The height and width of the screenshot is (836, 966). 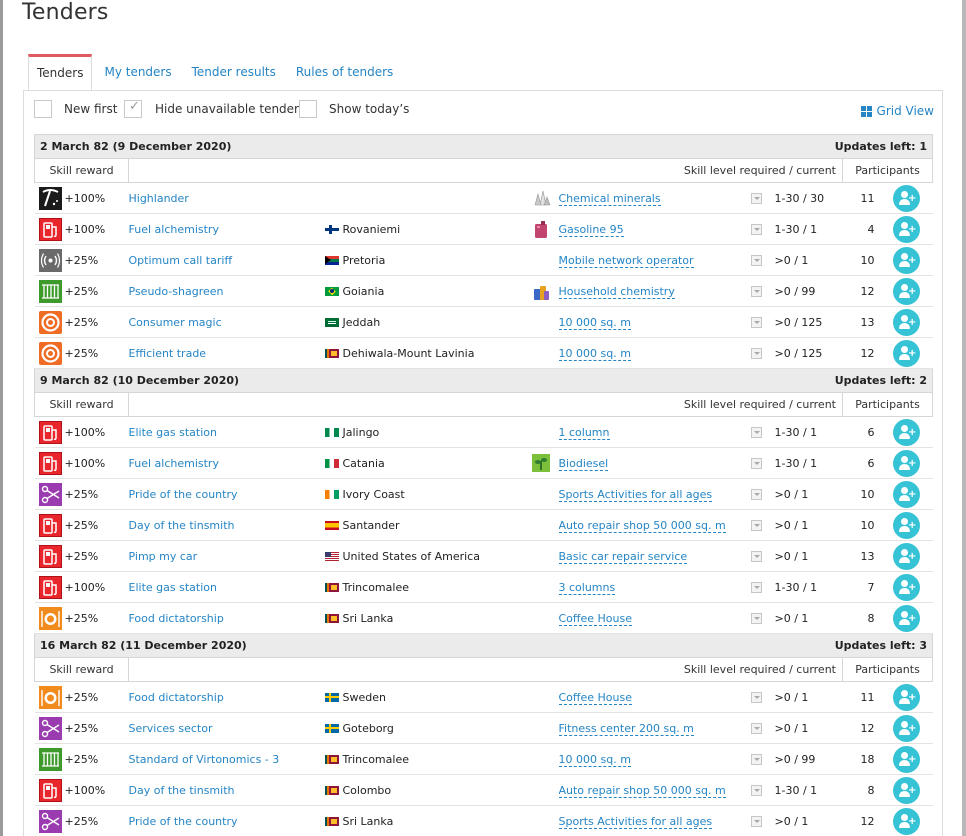 I want to click on product-link: Chemical minerals, so click(x=609, y=198).